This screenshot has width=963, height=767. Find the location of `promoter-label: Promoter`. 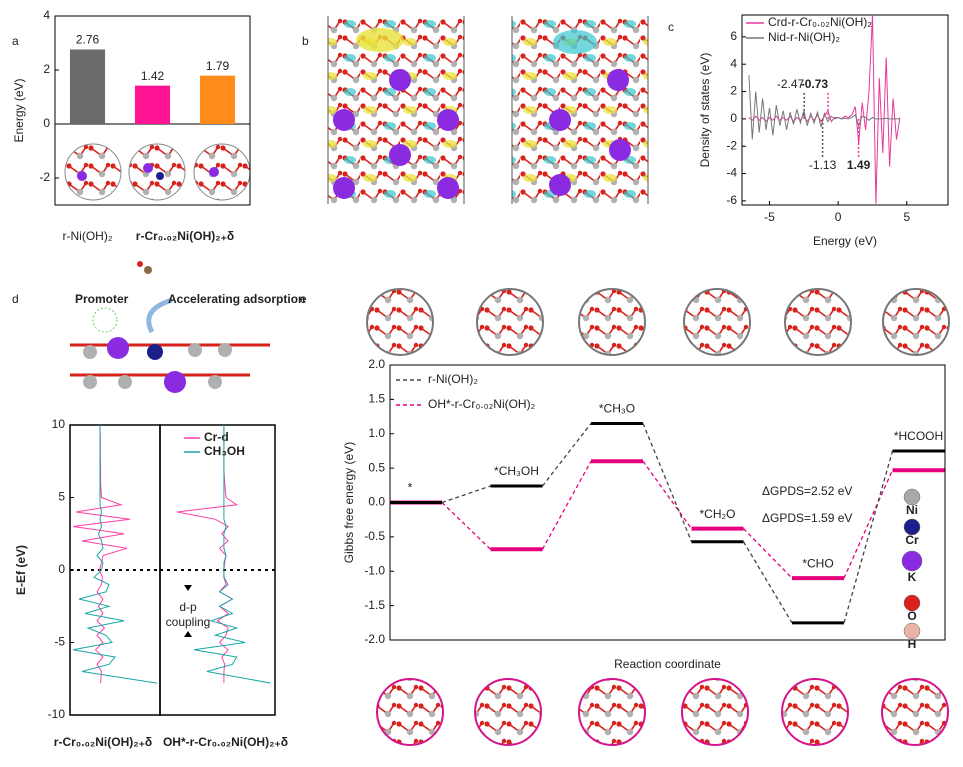

promoter-label: Promoter is located at coordinates (102, 299).